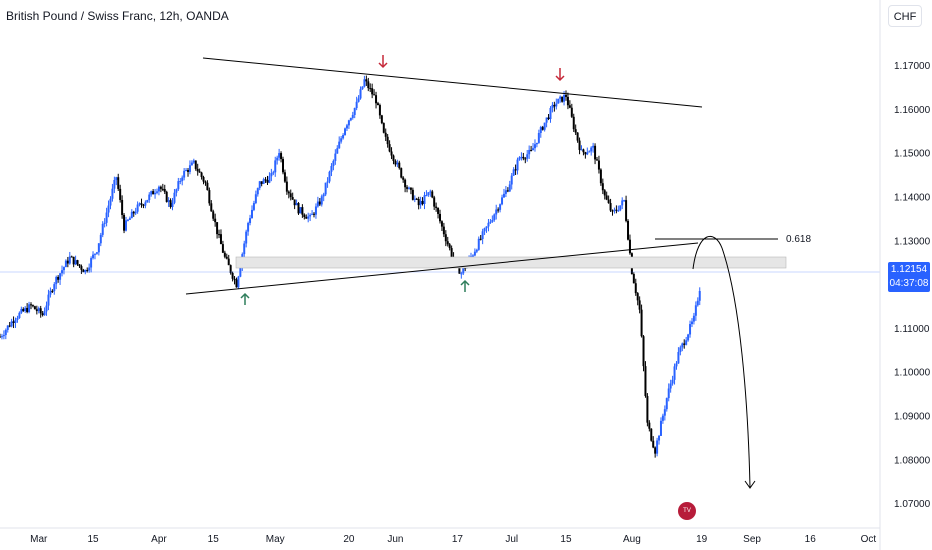  I want to click on y-tick-label: 1.14000, so click(912, 197).